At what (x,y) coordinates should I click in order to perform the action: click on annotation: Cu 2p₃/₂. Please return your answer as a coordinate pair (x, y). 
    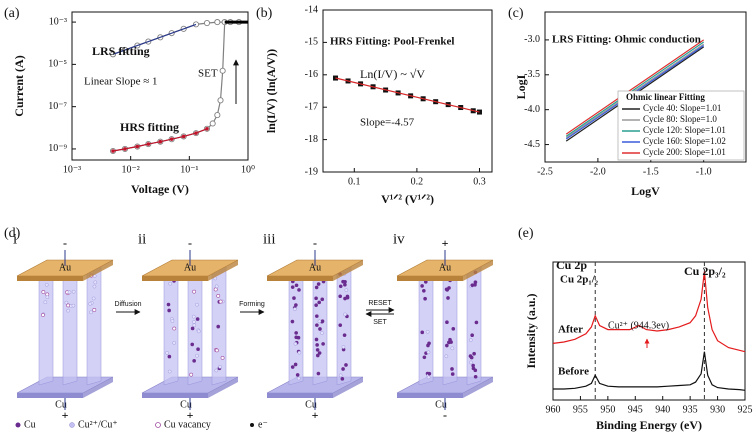
    Looking at the image, I should click on (705, 271).